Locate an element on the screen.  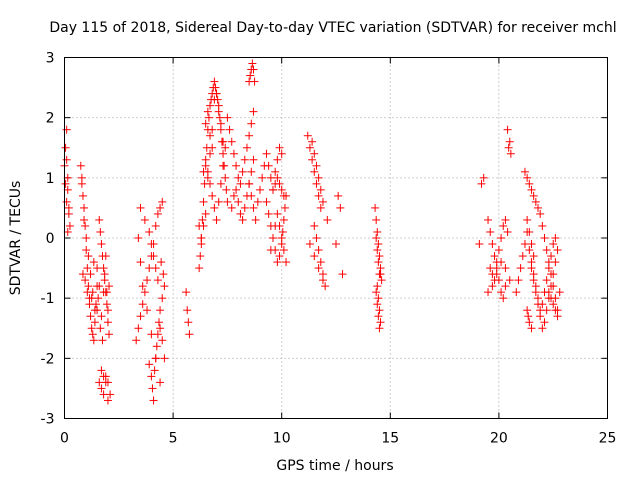
x-tick-label: 20 is located at coordinates (499, 439).